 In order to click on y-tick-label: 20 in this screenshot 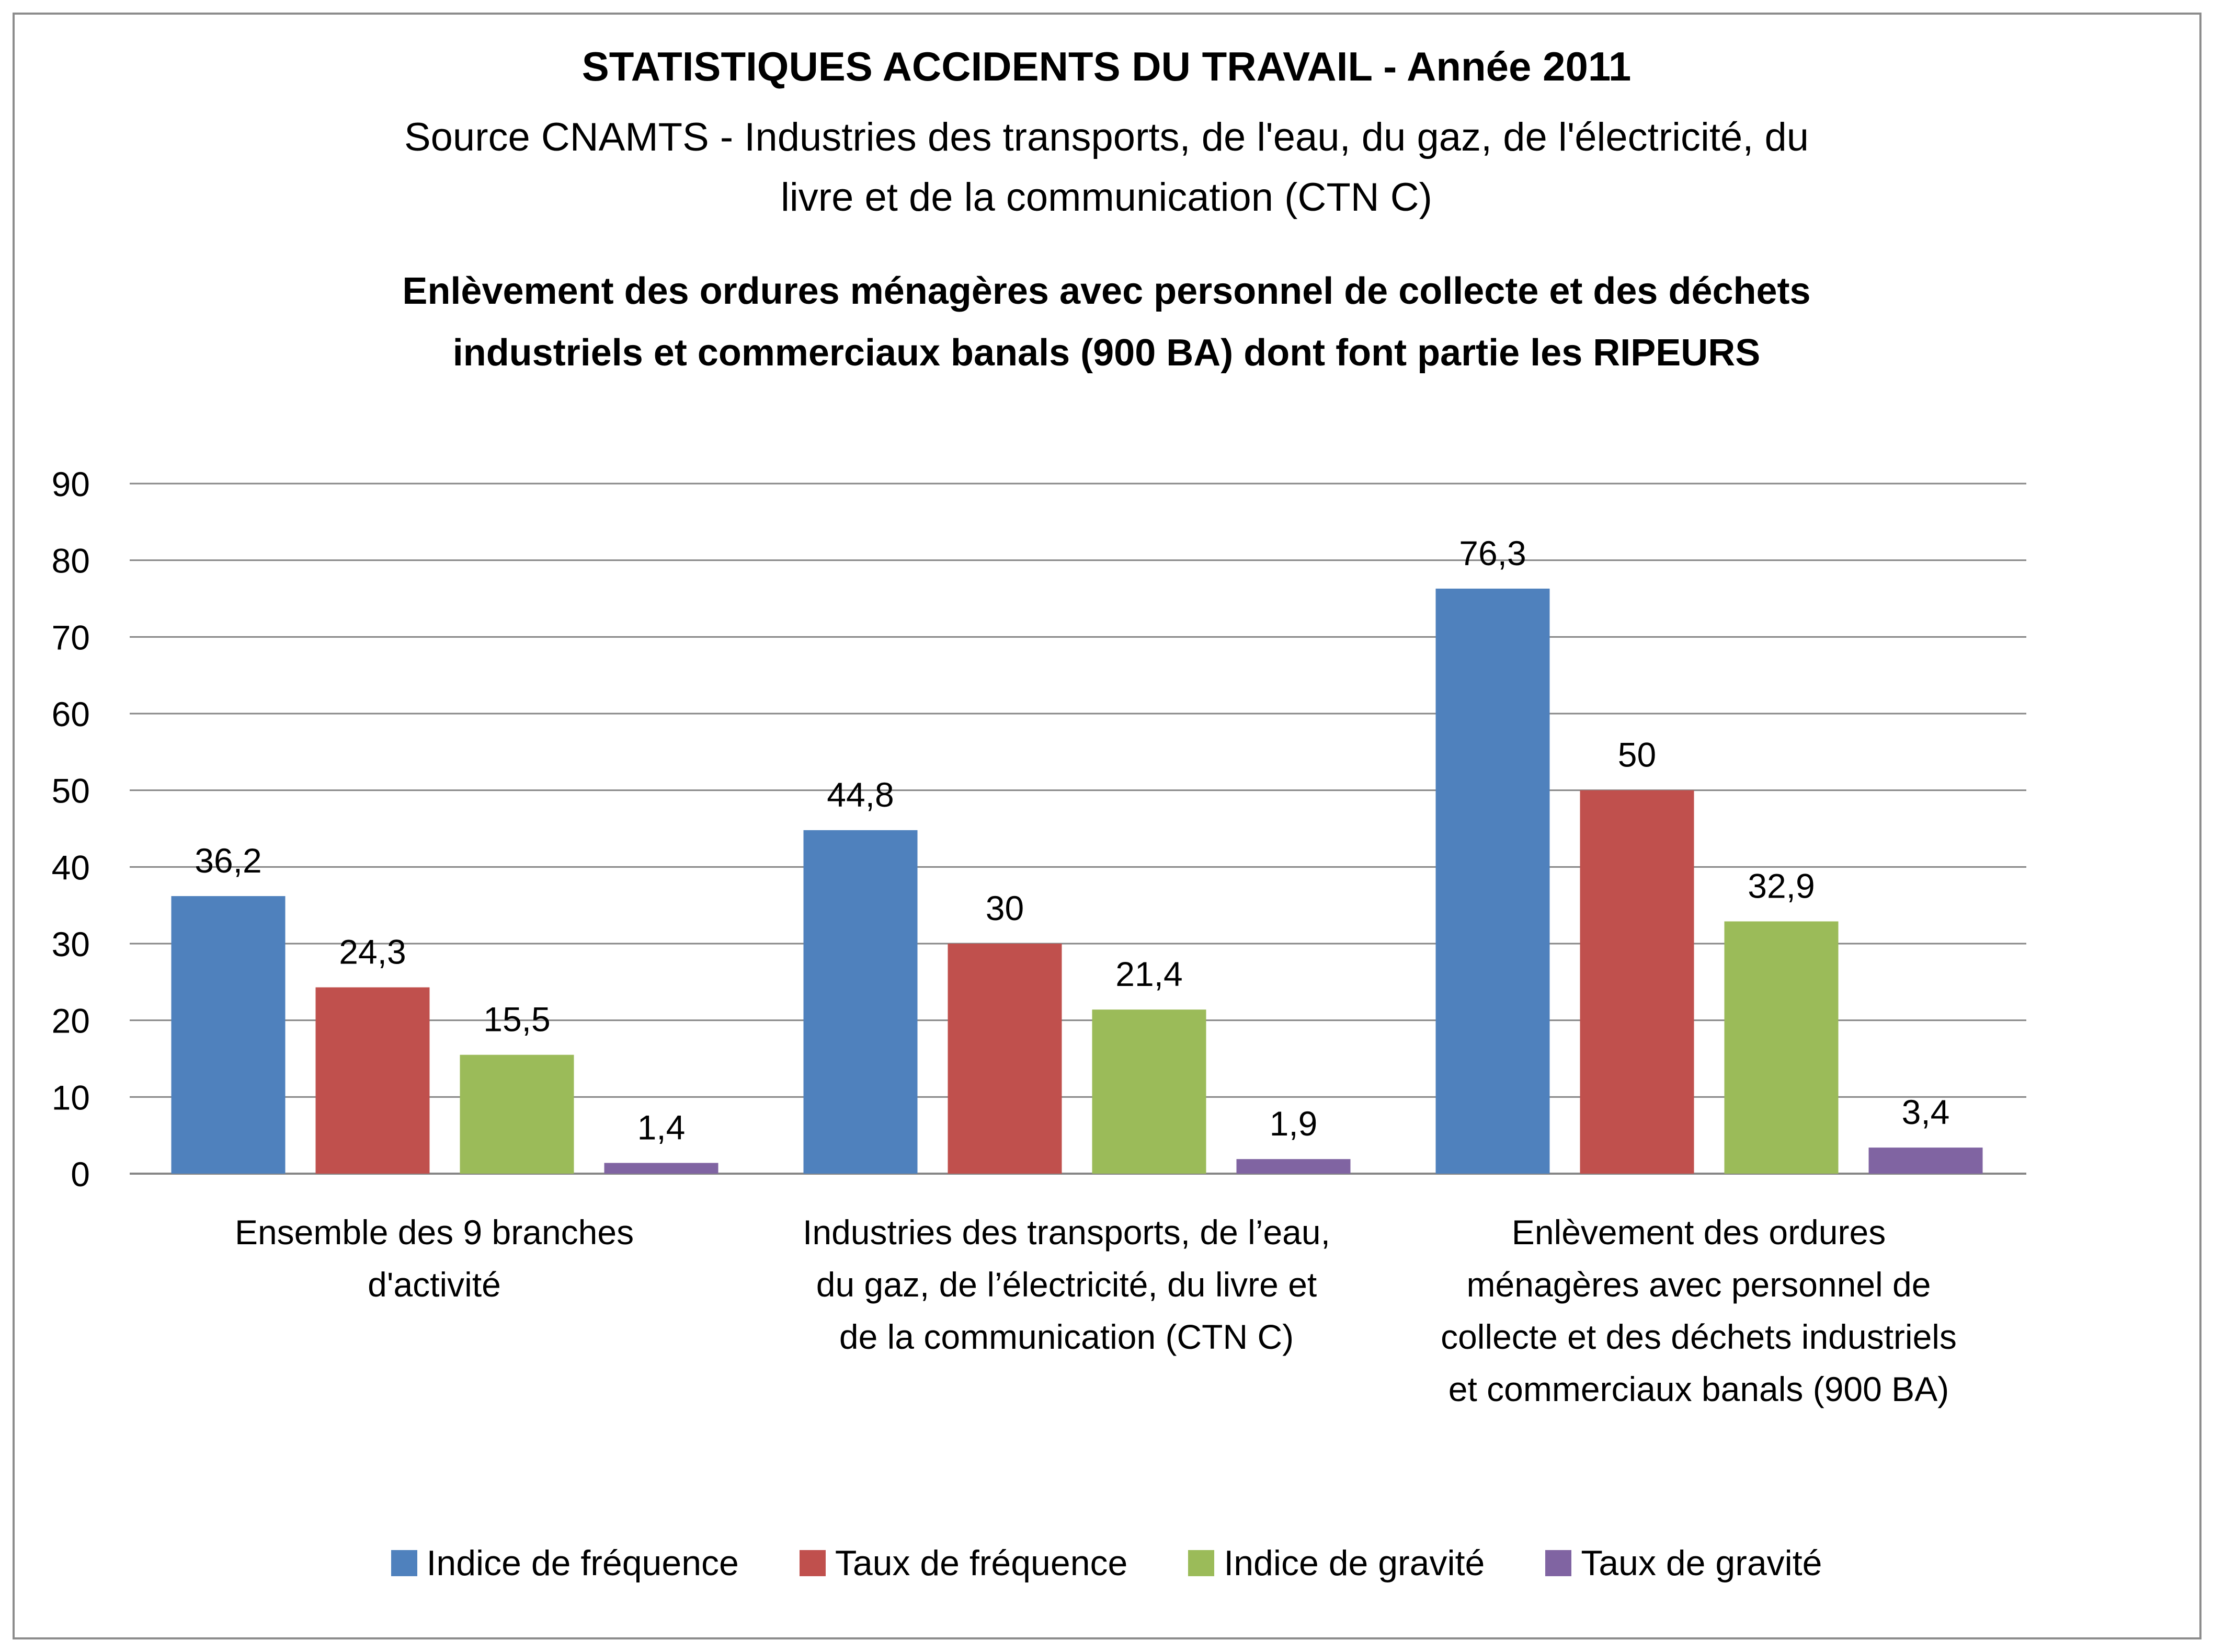, I will do `click(71, 1021)`.